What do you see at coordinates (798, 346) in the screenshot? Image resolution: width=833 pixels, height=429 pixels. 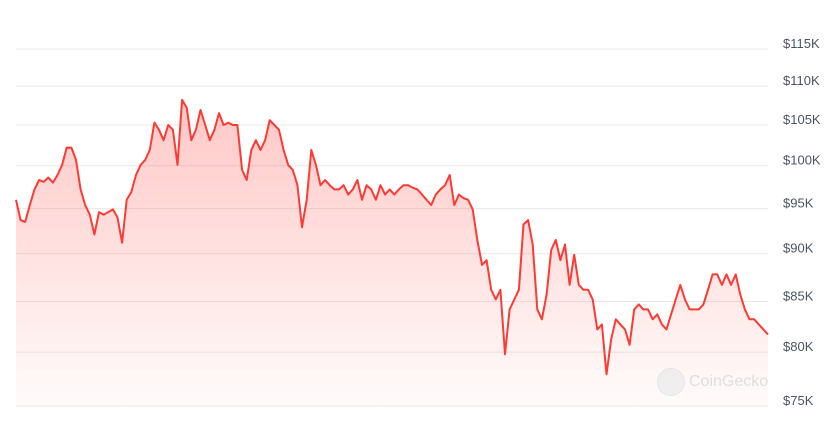 I see `y-tick-label: $80K` at bounding box center [798, 346].